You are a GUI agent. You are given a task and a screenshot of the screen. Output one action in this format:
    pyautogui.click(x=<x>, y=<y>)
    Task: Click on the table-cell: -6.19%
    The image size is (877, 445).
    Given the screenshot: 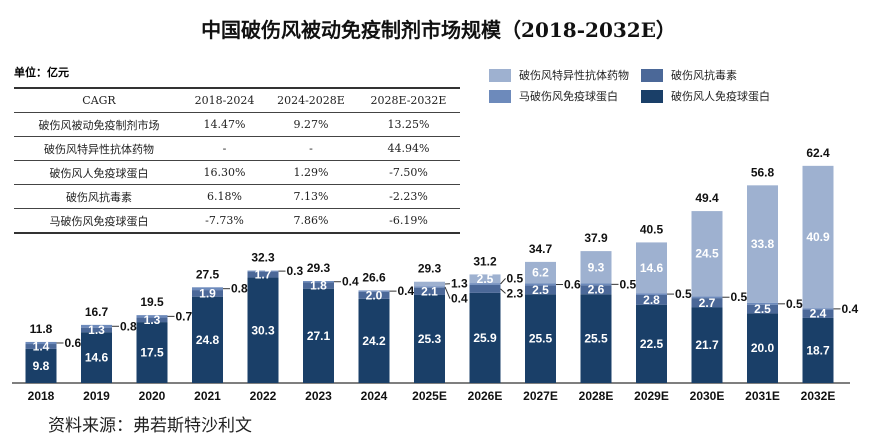 What is the action you would take?
    pyautogui.click(x=408, y=221)
    